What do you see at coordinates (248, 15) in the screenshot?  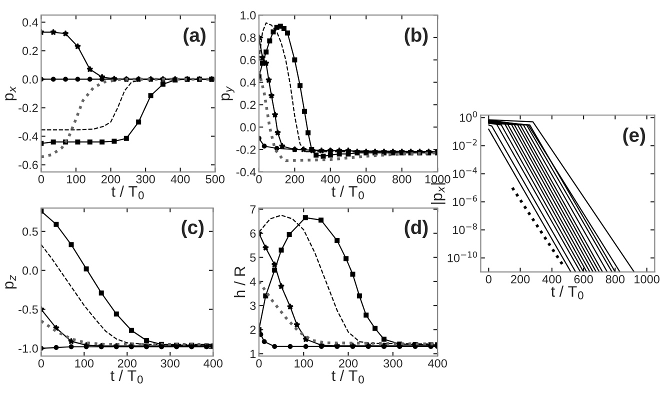 I see `y-tick-label: 1.0` at bounding box center [248, 15].